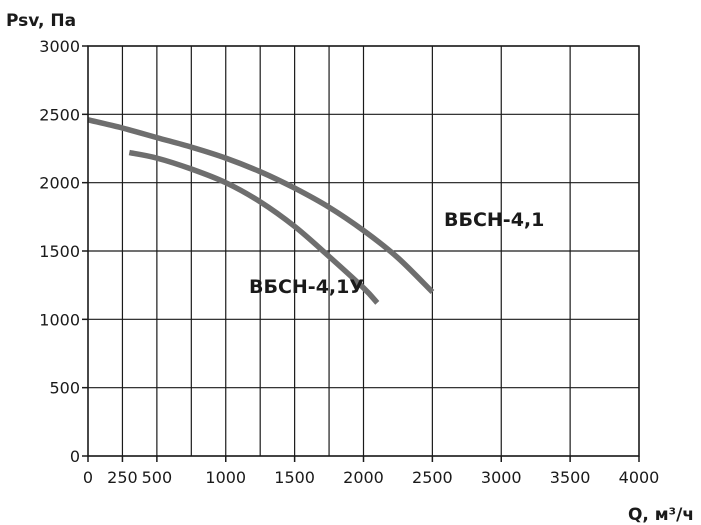 This screenshot has height=525, width=701. I want to click on series-label-vbsn-4-1u: ВБСН-4,1У, so click(306, 287).